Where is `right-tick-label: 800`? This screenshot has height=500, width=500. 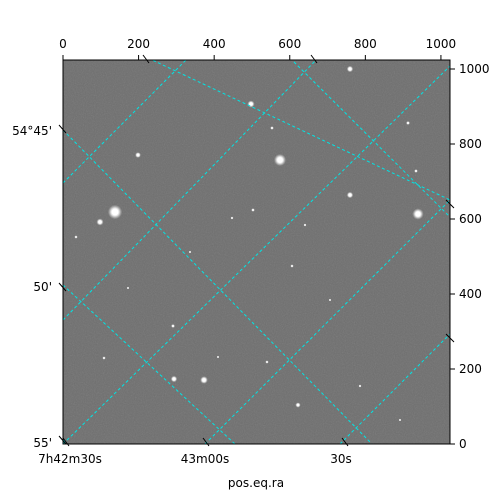
right-tick-label: 800 is located at coordinates (470, 144).